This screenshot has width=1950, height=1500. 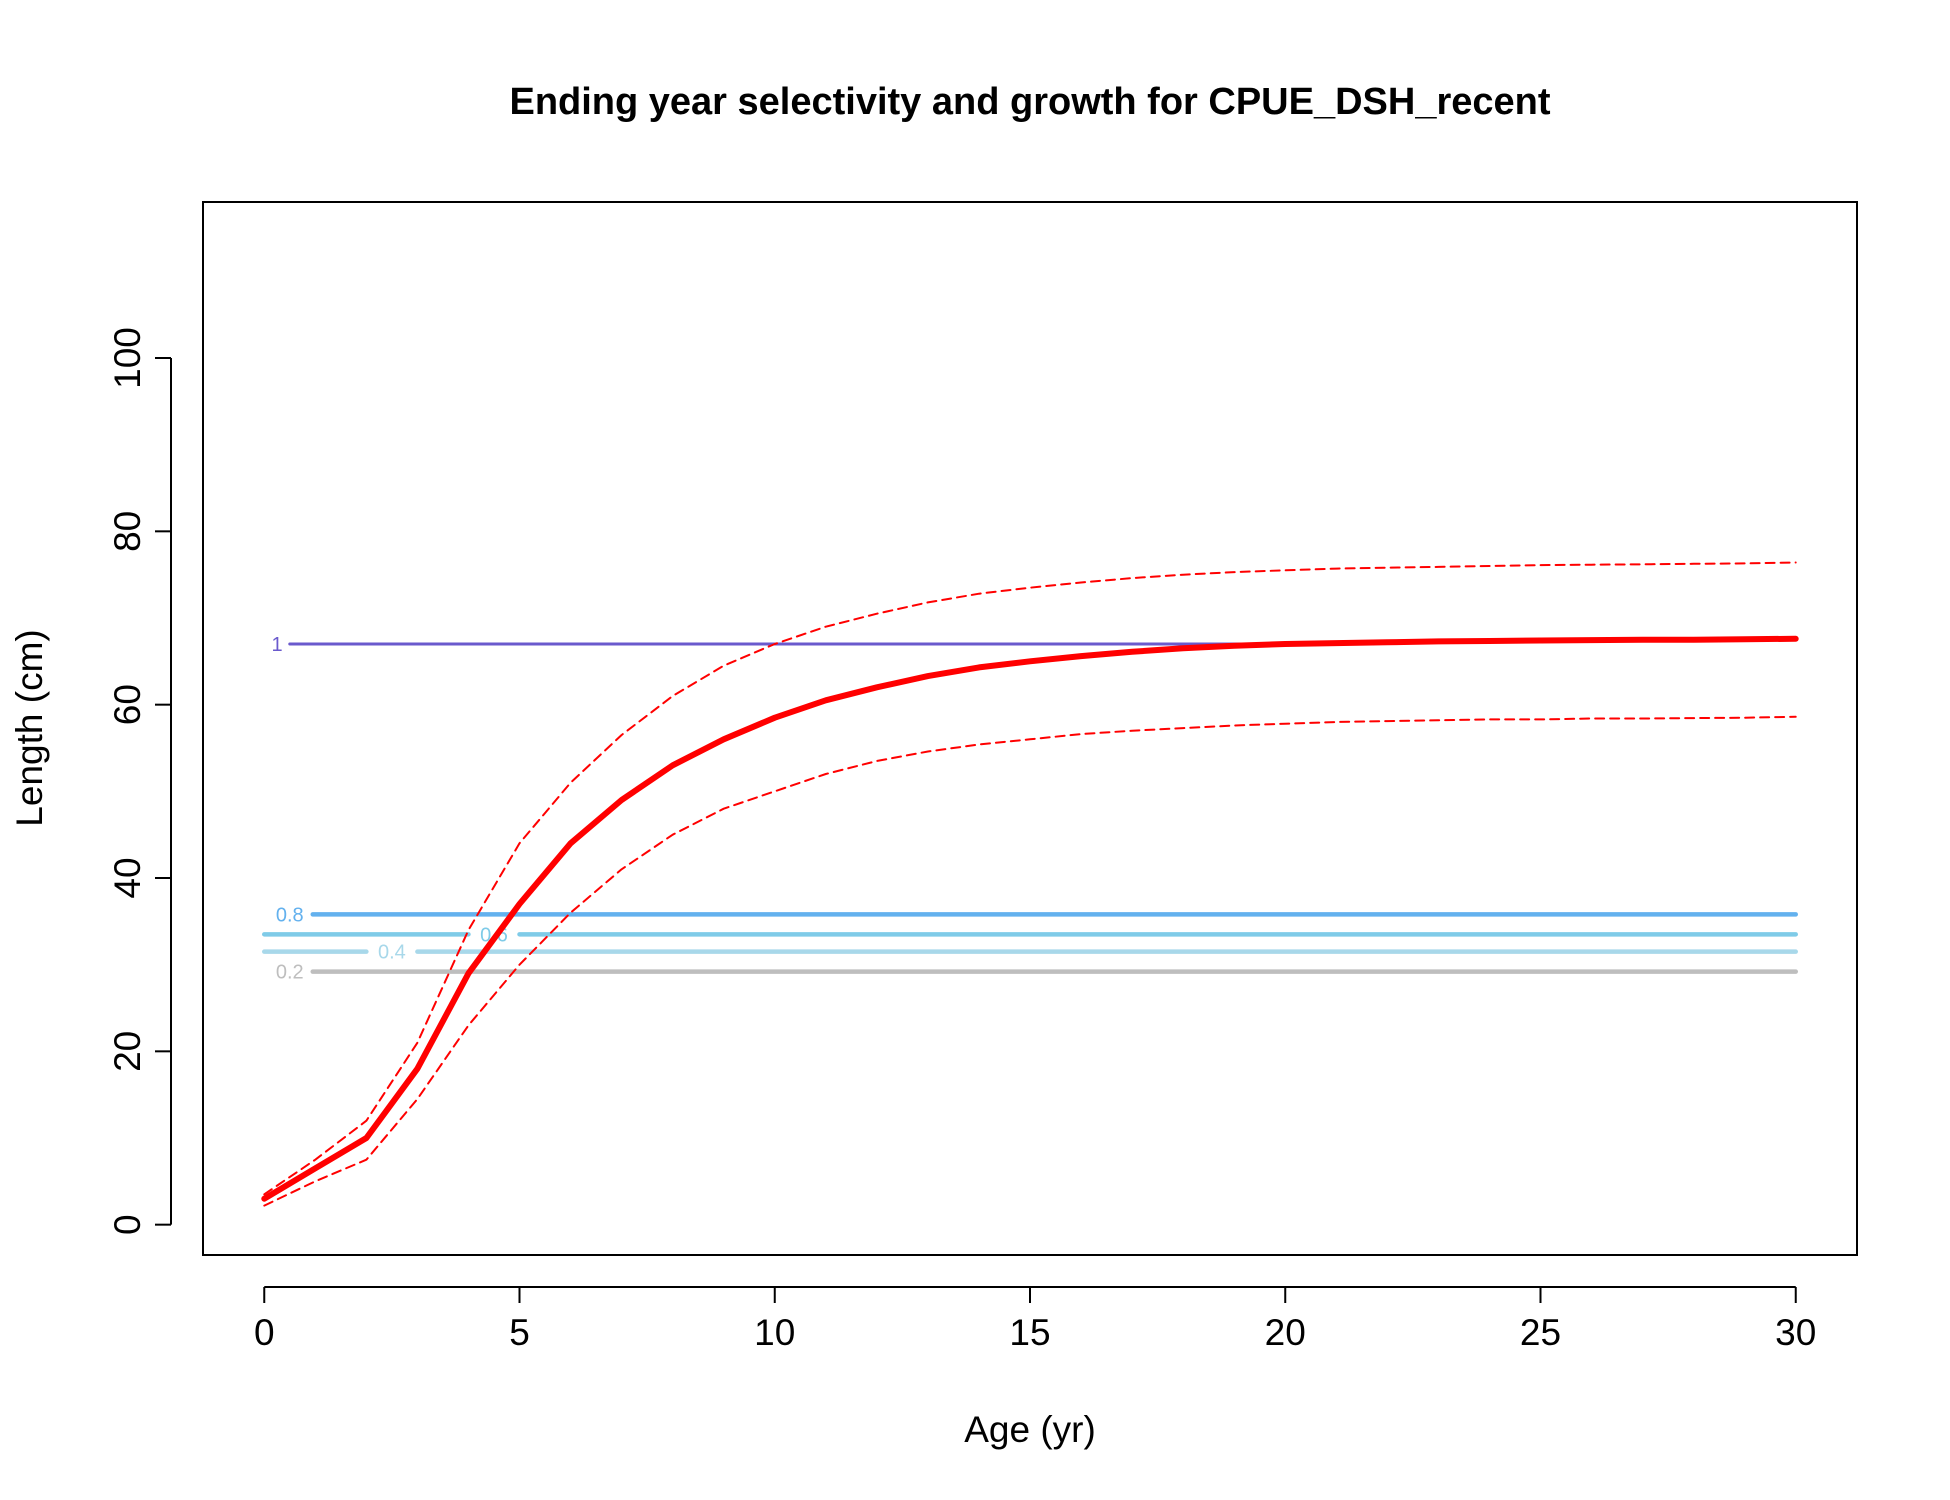 What do you see at coordinates (127, 1051) in the screenshot?
I see `y-tick-label: 20` at bounding box center [127, 1051].